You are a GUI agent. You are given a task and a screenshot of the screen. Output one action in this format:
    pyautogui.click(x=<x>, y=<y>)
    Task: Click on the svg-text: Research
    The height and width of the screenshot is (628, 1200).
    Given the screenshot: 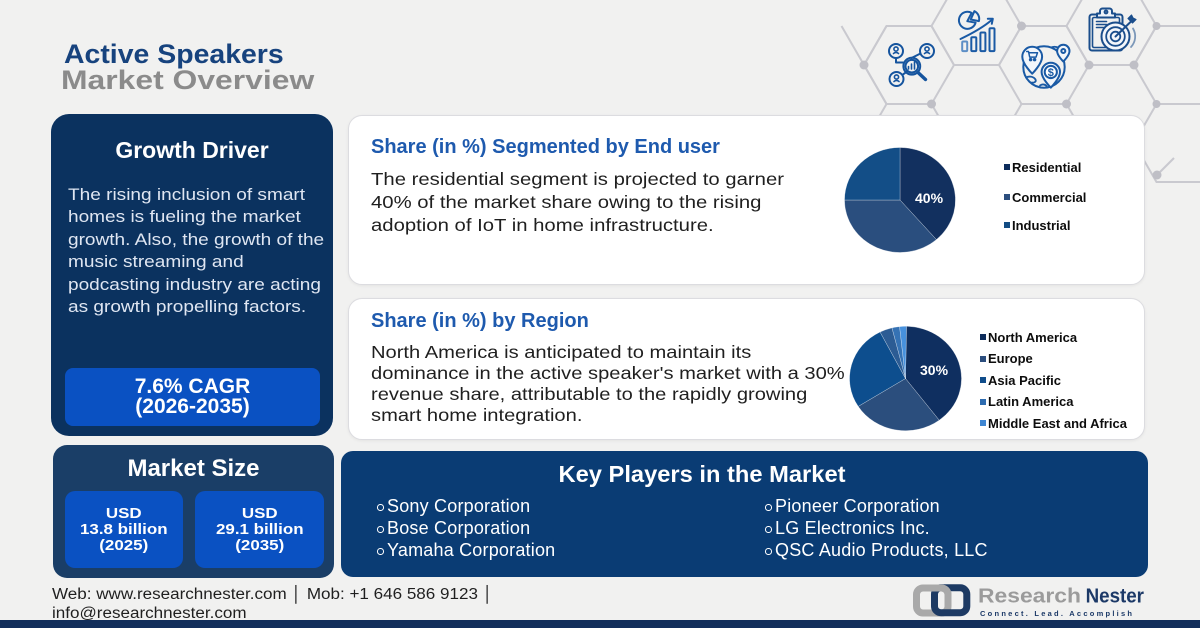 What is the action you would take?
    pyautogui.click(x=1029, y=597)
    